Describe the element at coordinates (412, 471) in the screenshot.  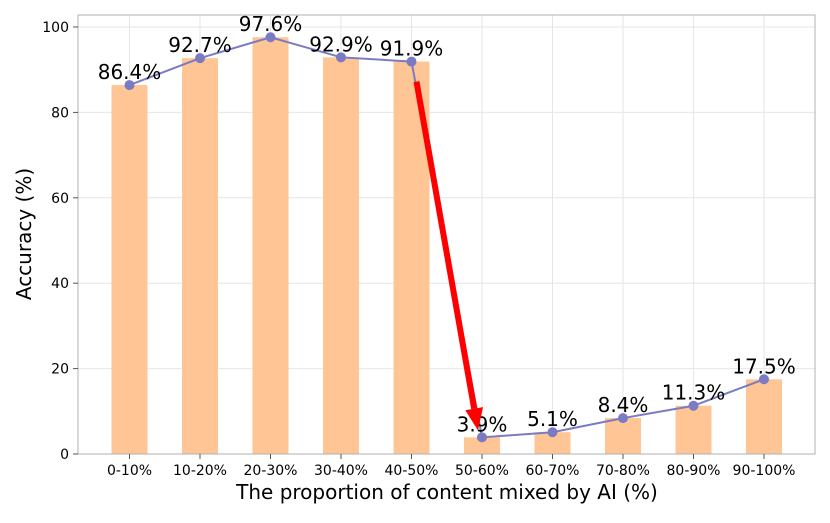
I see `x-tick-label: 40-50%` at that location.